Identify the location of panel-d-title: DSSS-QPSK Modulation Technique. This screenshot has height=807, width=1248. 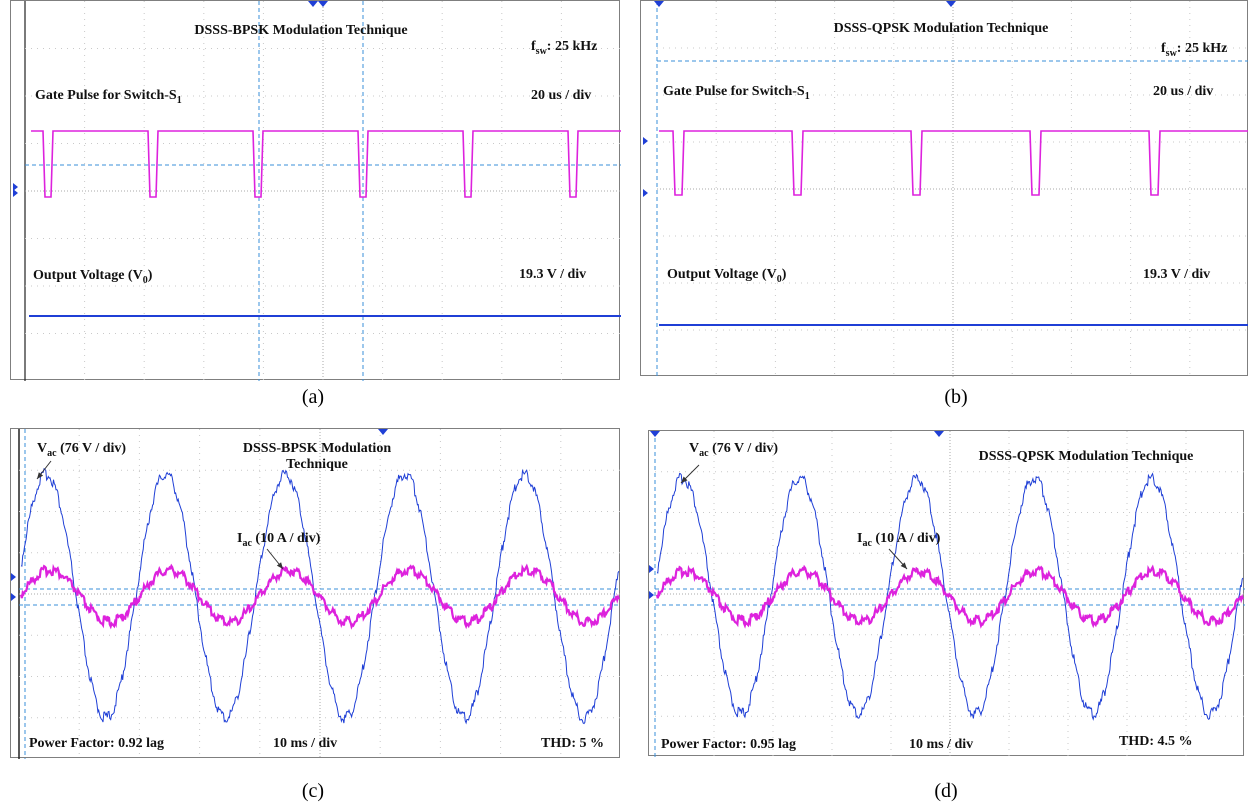
(1086, 456).